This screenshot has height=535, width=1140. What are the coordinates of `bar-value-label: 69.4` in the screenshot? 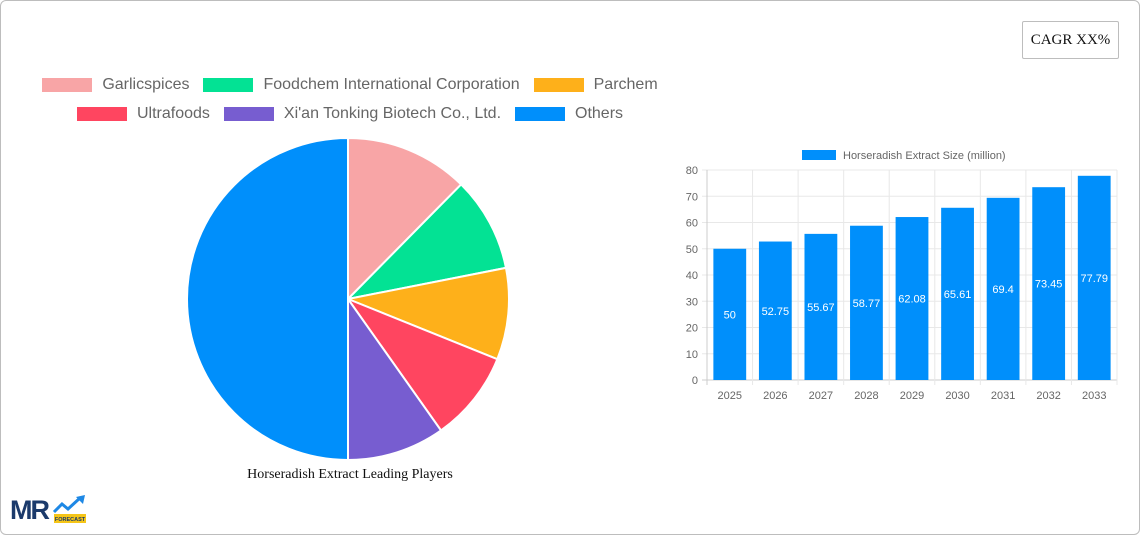 It's located at (1002, 290).